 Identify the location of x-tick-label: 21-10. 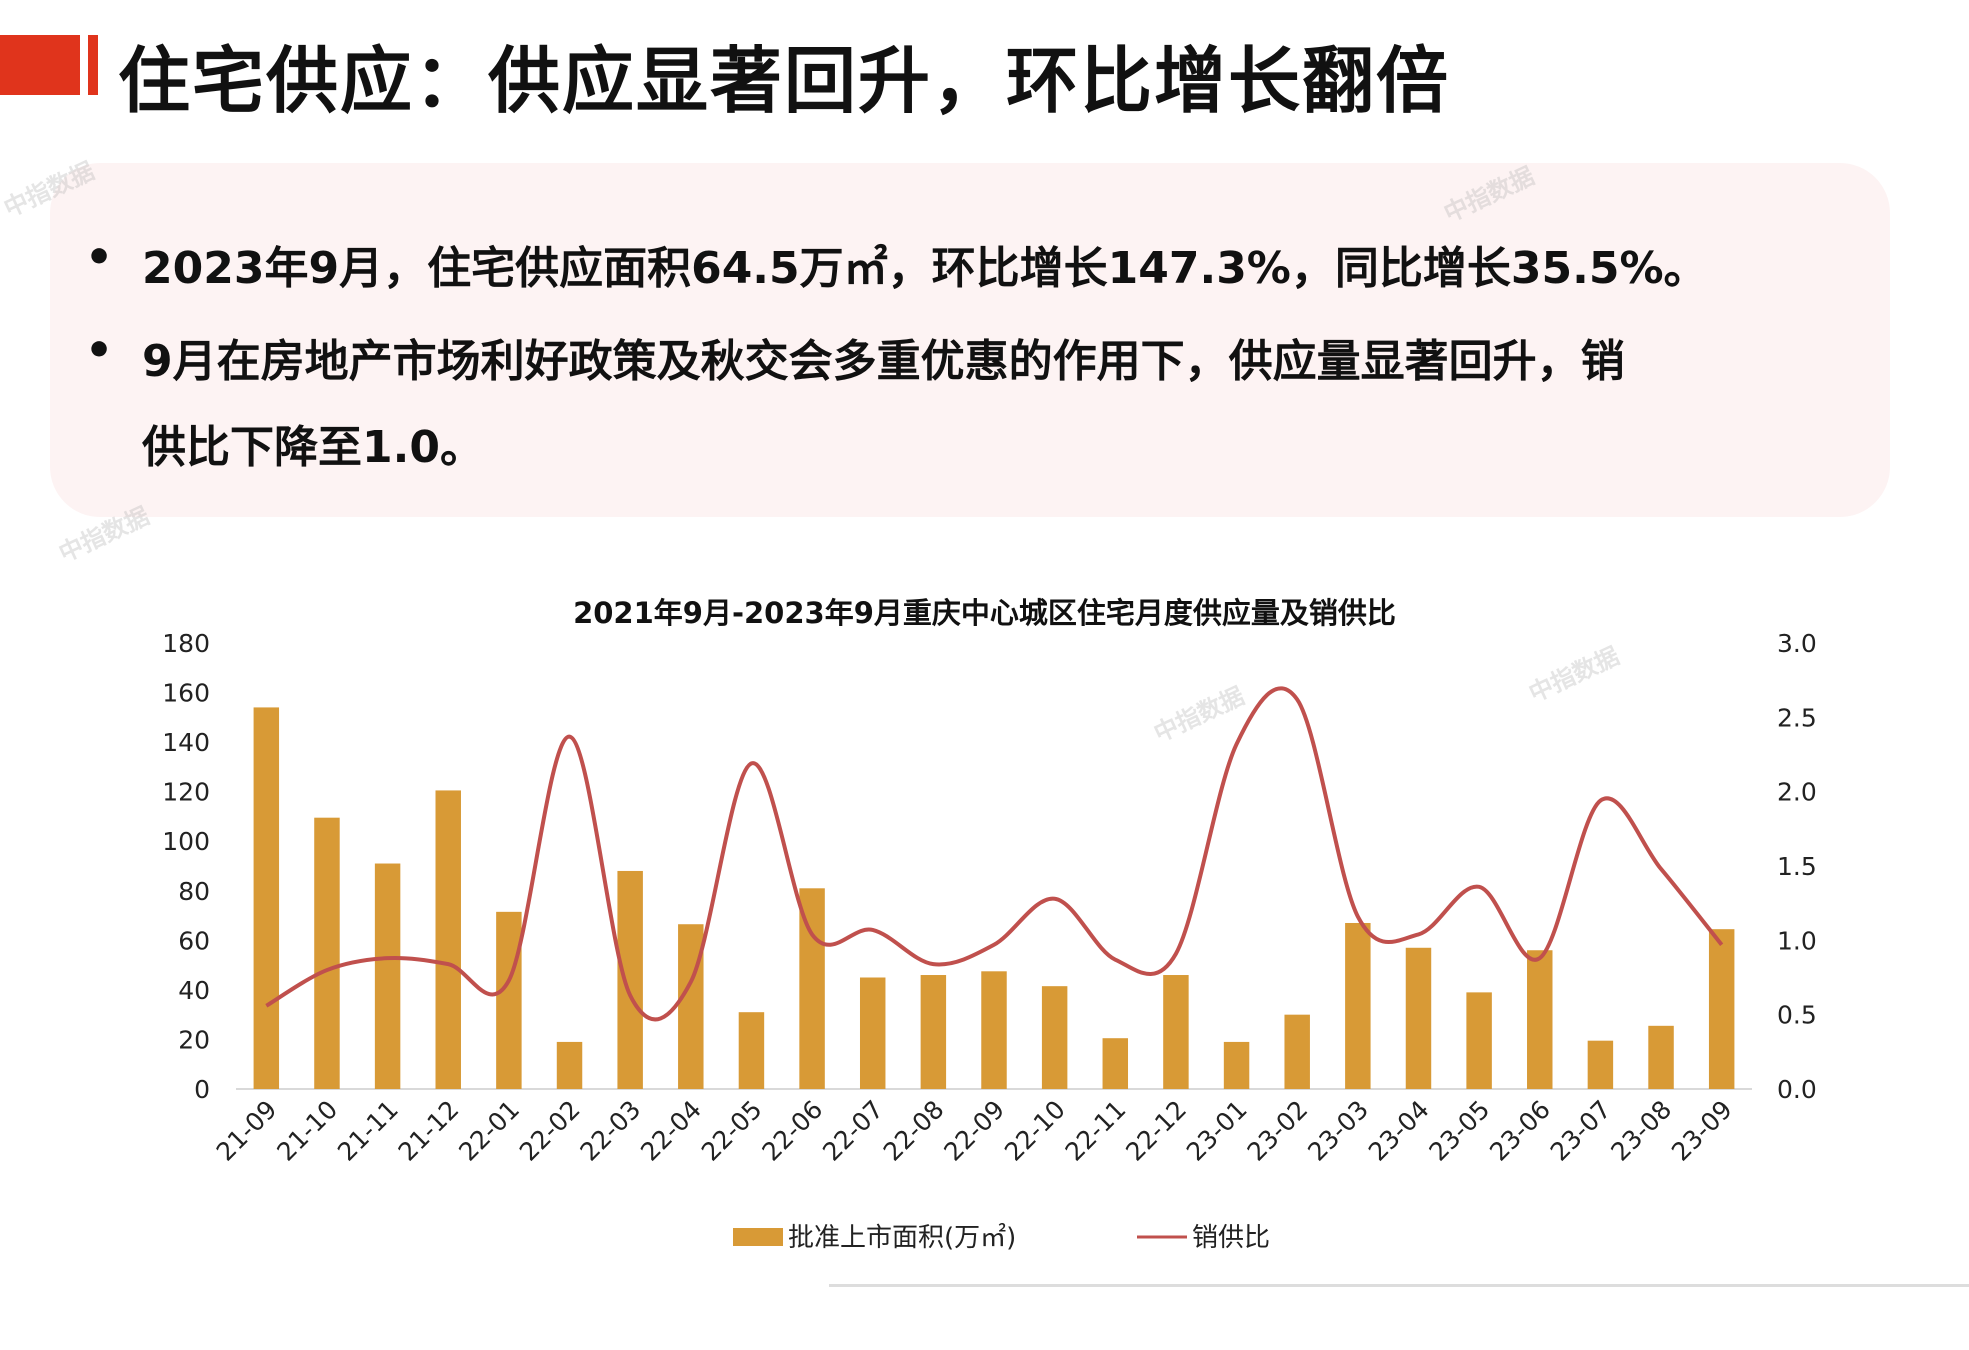
(307, 1131).